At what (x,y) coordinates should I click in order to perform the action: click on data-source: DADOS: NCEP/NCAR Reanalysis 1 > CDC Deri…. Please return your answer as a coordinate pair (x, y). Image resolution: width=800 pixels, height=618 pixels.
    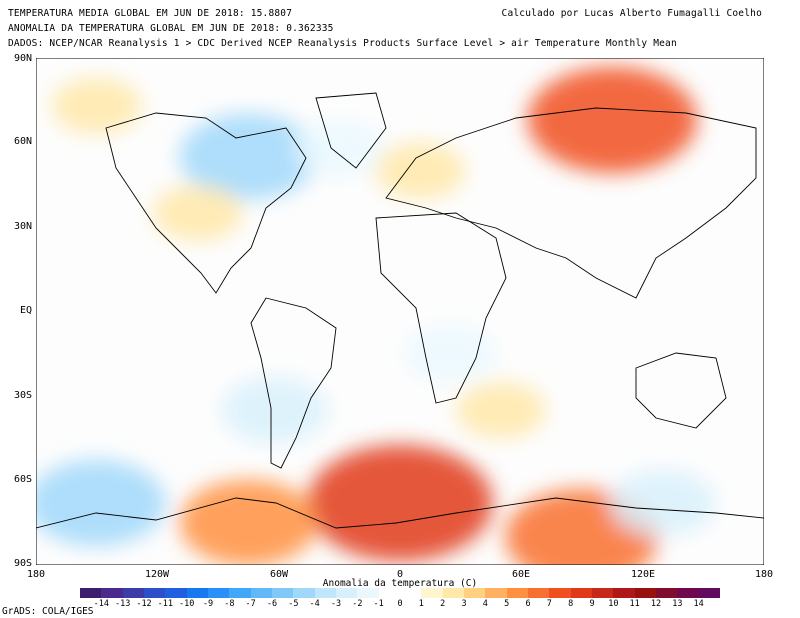
    Looking at the image, I should click on (342, 43).